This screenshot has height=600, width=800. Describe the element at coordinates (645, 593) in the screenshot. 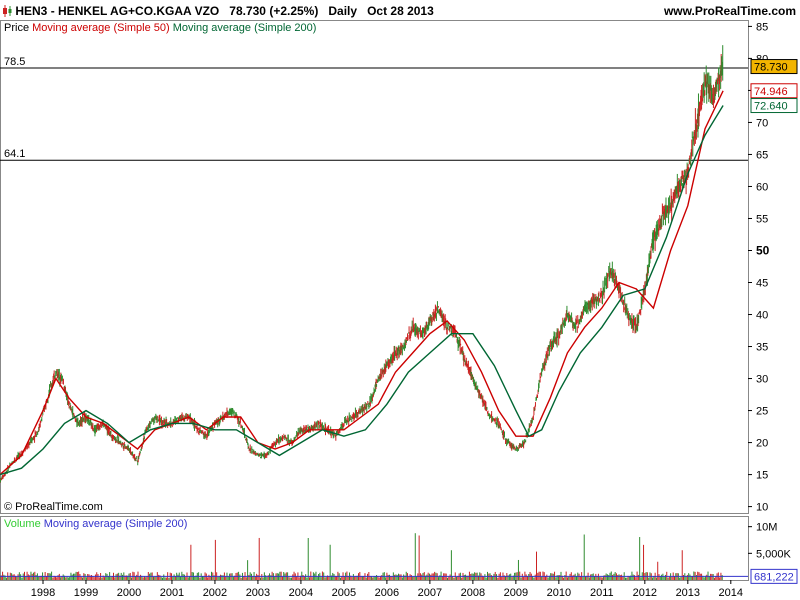

I see `x-tick-label: 2012` at that location.